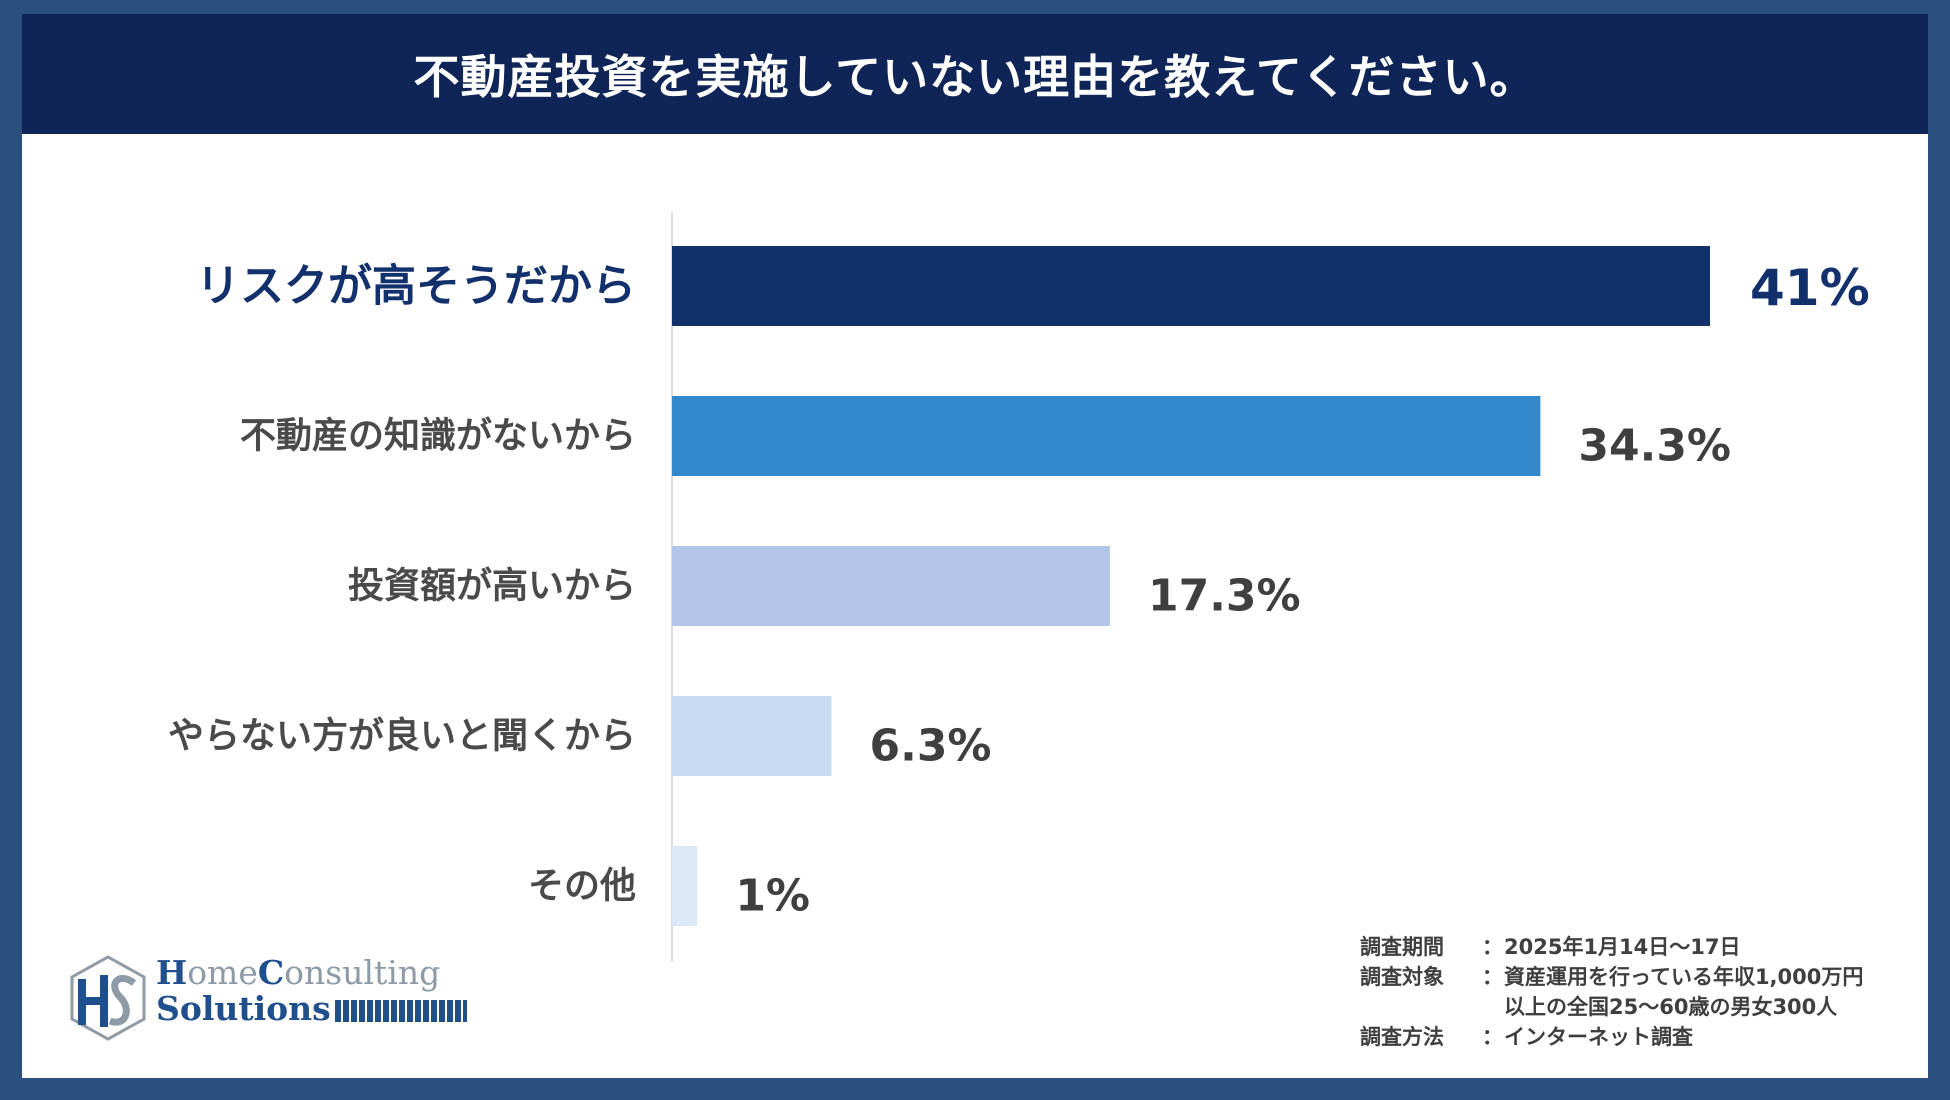  Describe the element at coordinates (930, 746) in the screenshot. I see `value-label-3: 6.3%` at that location.